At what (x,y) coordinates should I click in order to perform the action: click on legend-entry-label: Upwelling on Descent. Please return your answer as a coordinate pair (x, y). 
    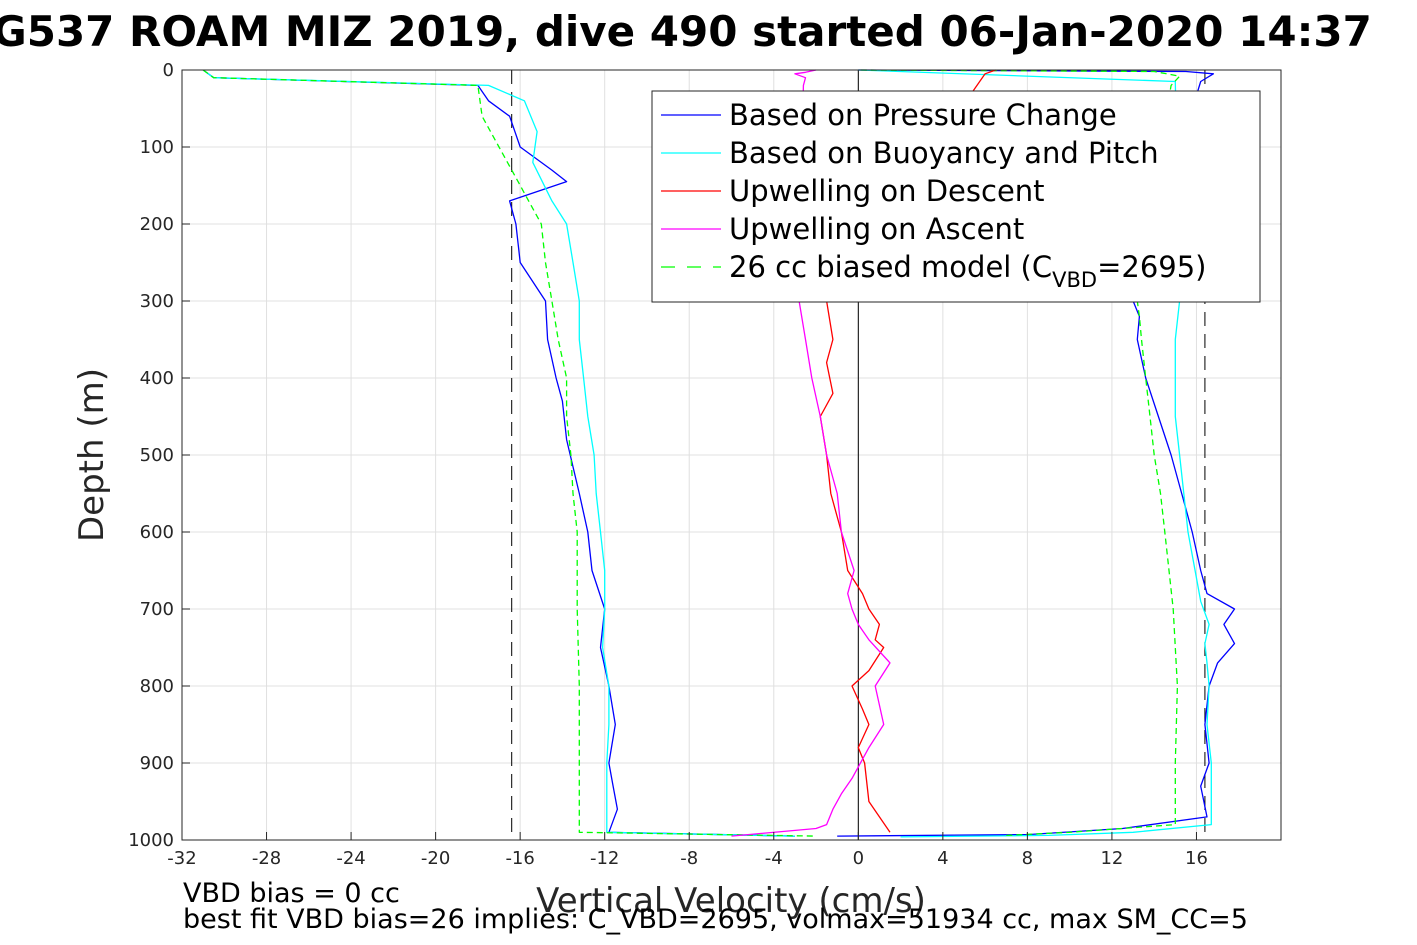
    Looking at the image, I should click on (887, 191).